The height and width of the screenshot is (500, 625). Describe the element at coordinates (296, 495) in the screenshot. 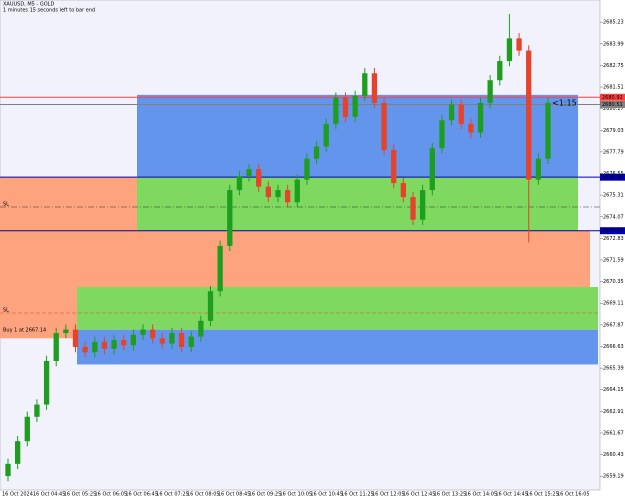

I see `x-tick-label: 16 Oct 10:05` at that location.